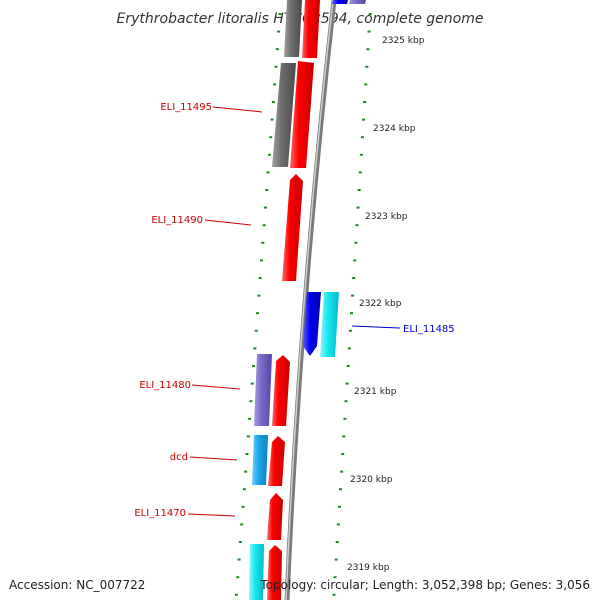 Image resolution: width=600 pixels, height=600 pixels. Describe the element at coordinates (394, 129) in the screenshot. I see `scale-label-2324: 2324 kbp` at that location.